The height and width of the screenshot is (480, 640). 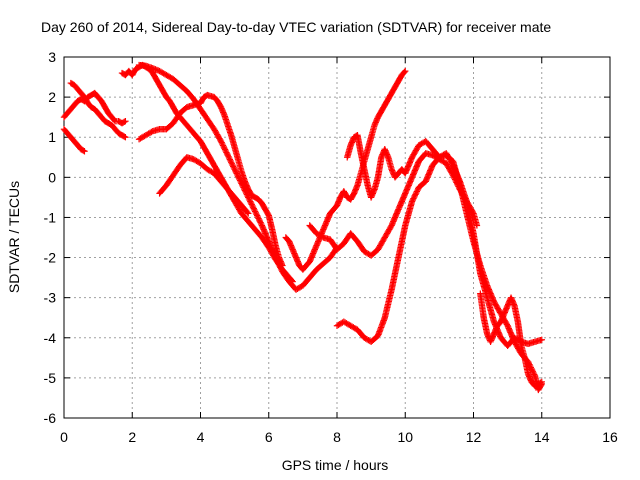 I want to click on x-axis-label: GPS time / hours, so click(x=335, y=465).